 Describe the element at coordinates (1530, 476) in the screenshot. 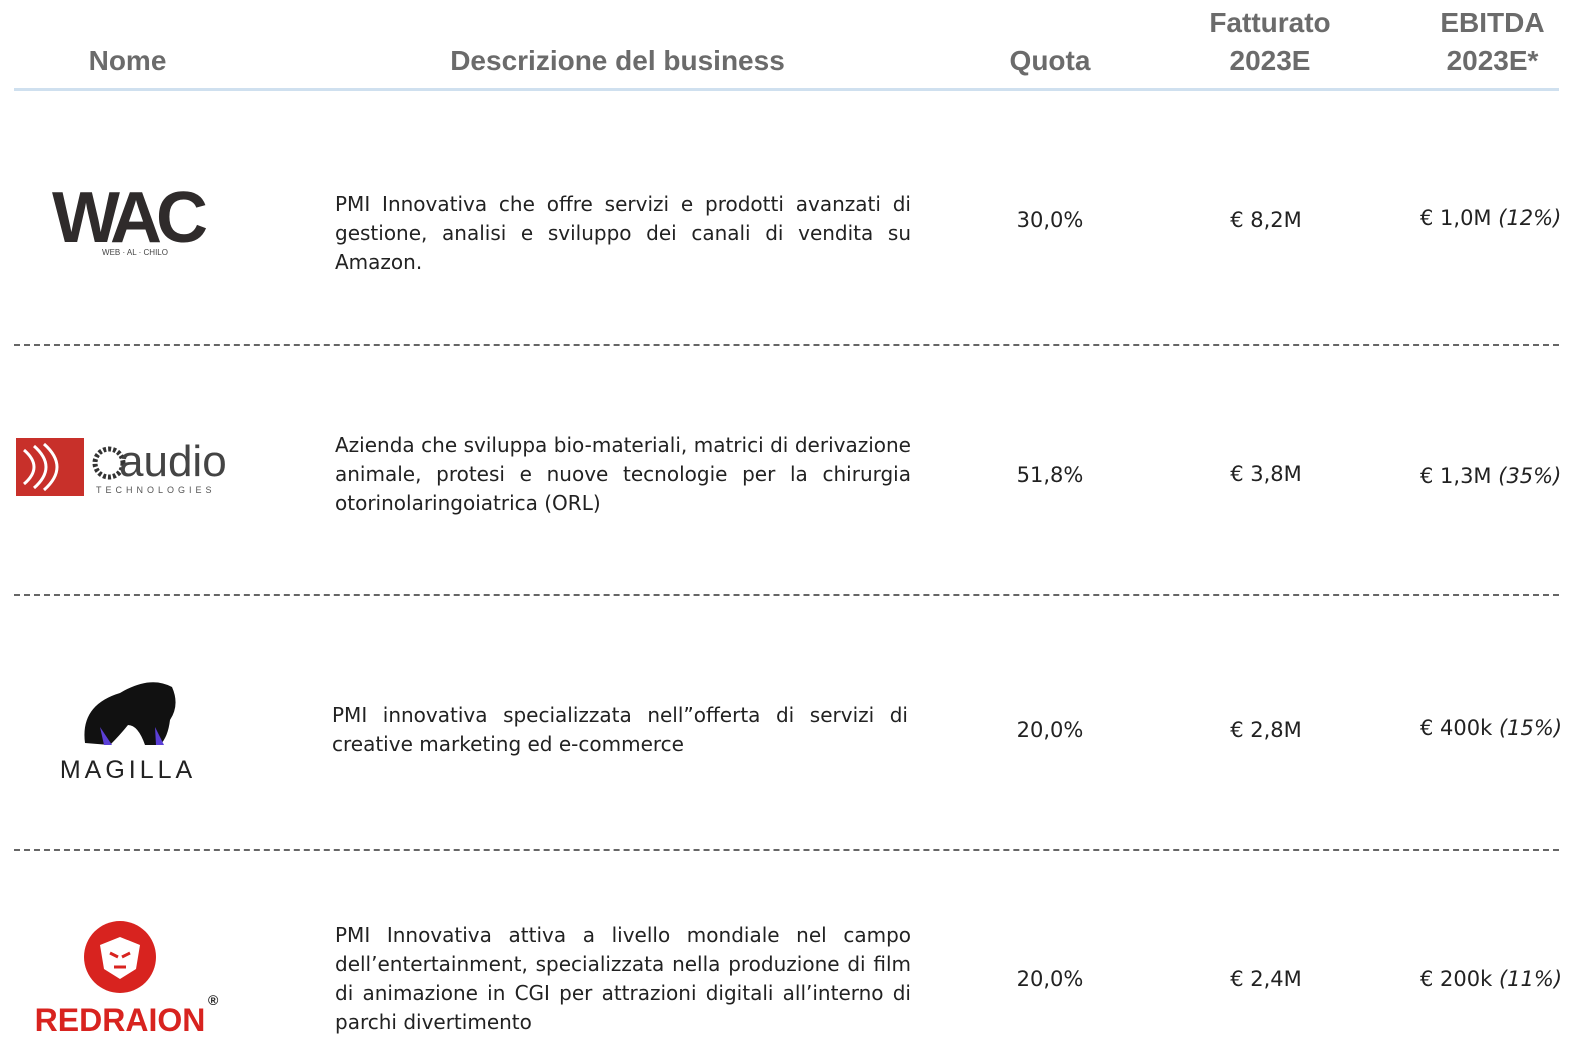

I see `ebitda-margin: (35%)` at that location.